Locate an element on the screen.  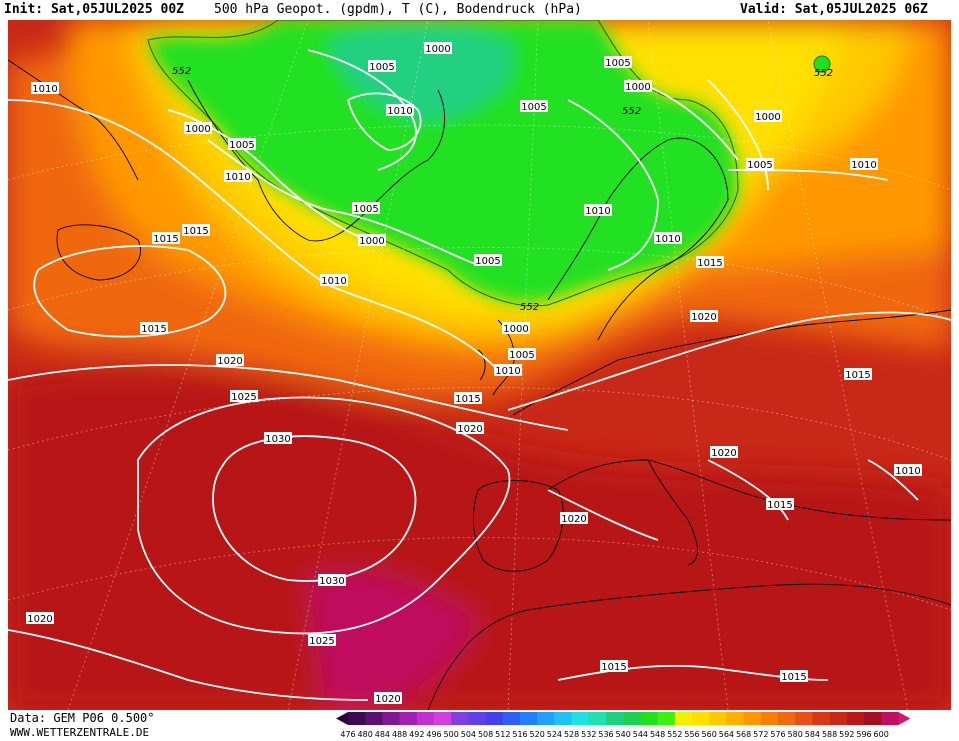
coast-canada is located at coordinates (73, 120).